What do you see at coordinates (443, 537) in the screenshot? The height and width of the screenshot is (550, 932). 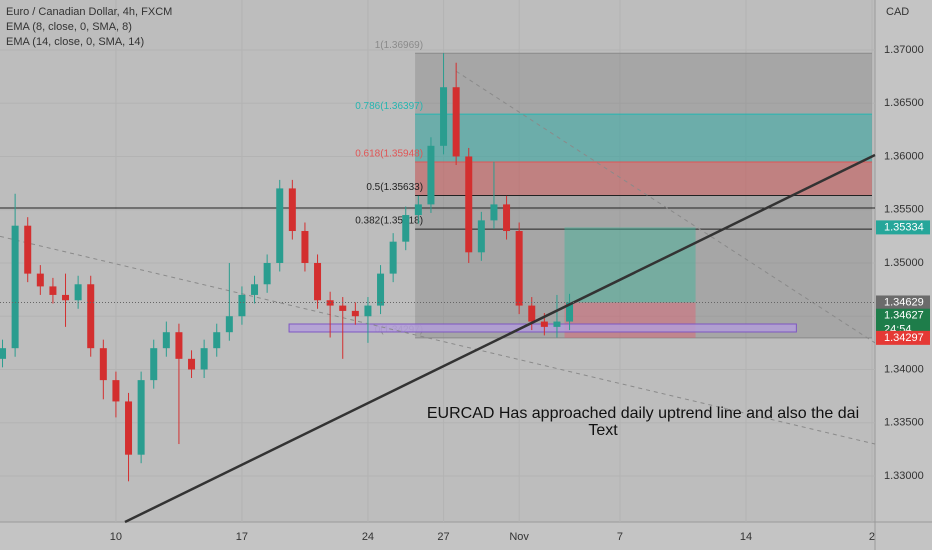 I see `x-tick-label: 27` at bounding box center [443, 537].